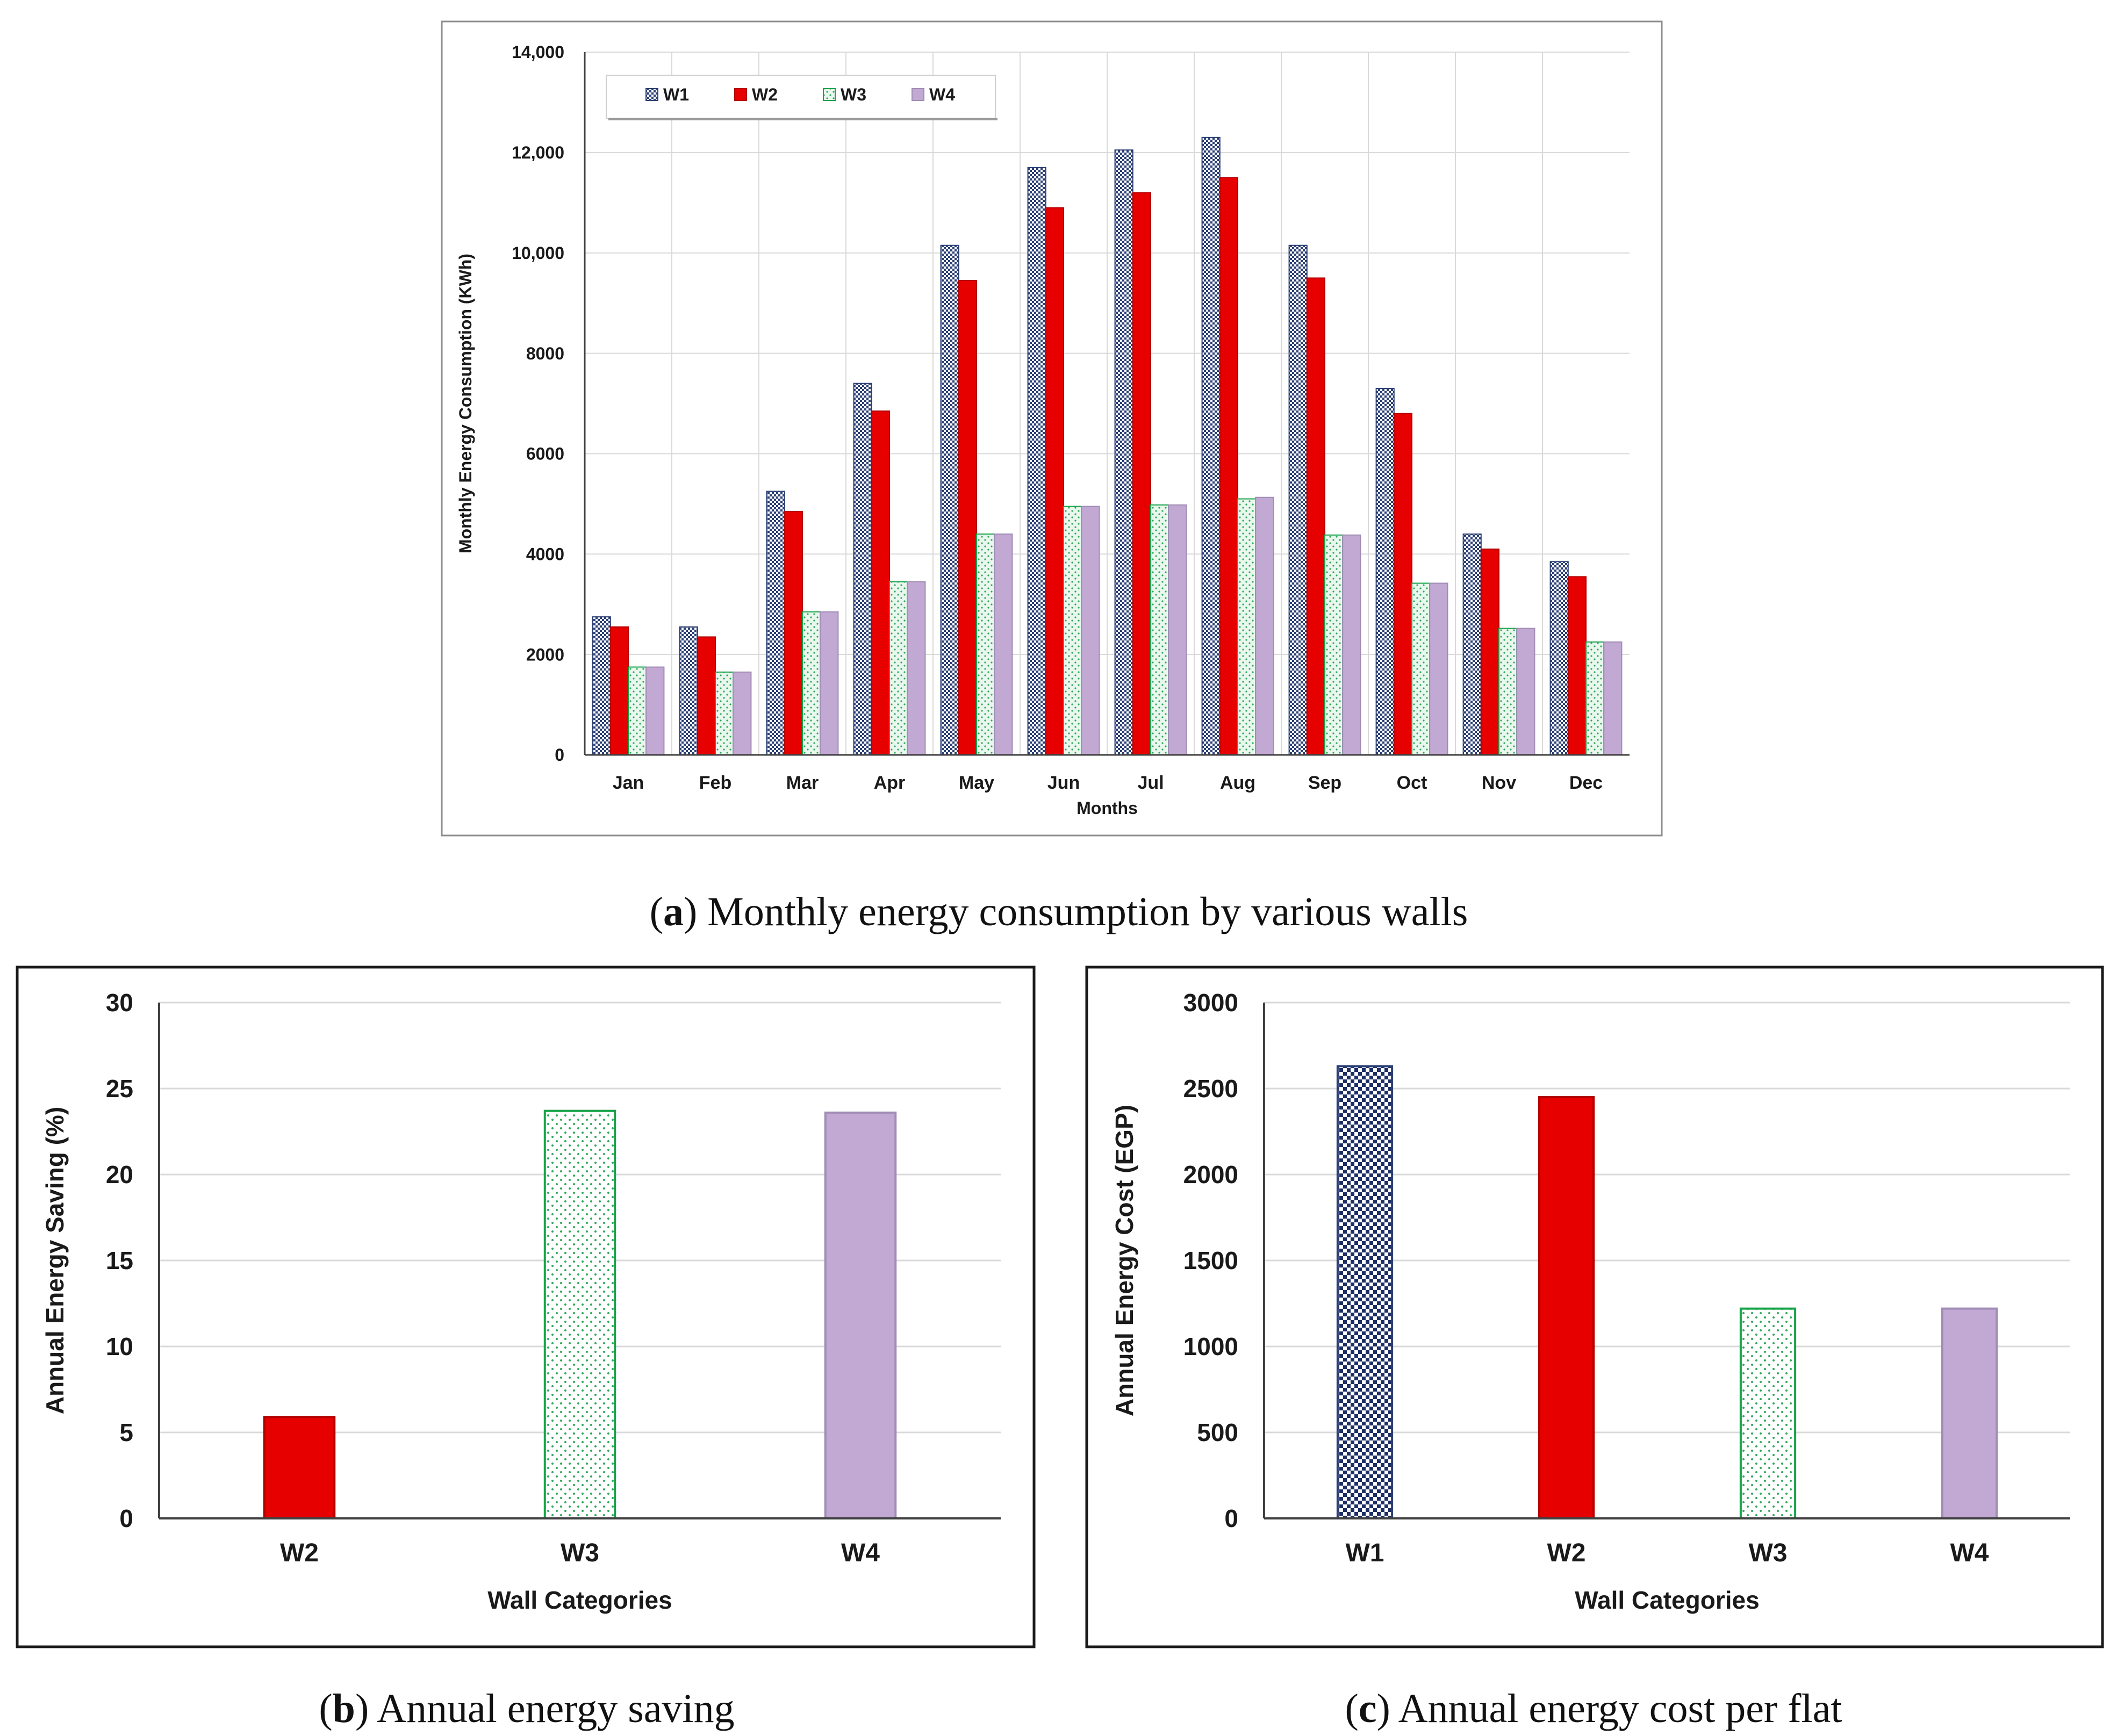 The image size is (2117, 1736). Describe the element at coordinates (1334, 644) in the screenshot. I see `bar-w3-sep` at that location.